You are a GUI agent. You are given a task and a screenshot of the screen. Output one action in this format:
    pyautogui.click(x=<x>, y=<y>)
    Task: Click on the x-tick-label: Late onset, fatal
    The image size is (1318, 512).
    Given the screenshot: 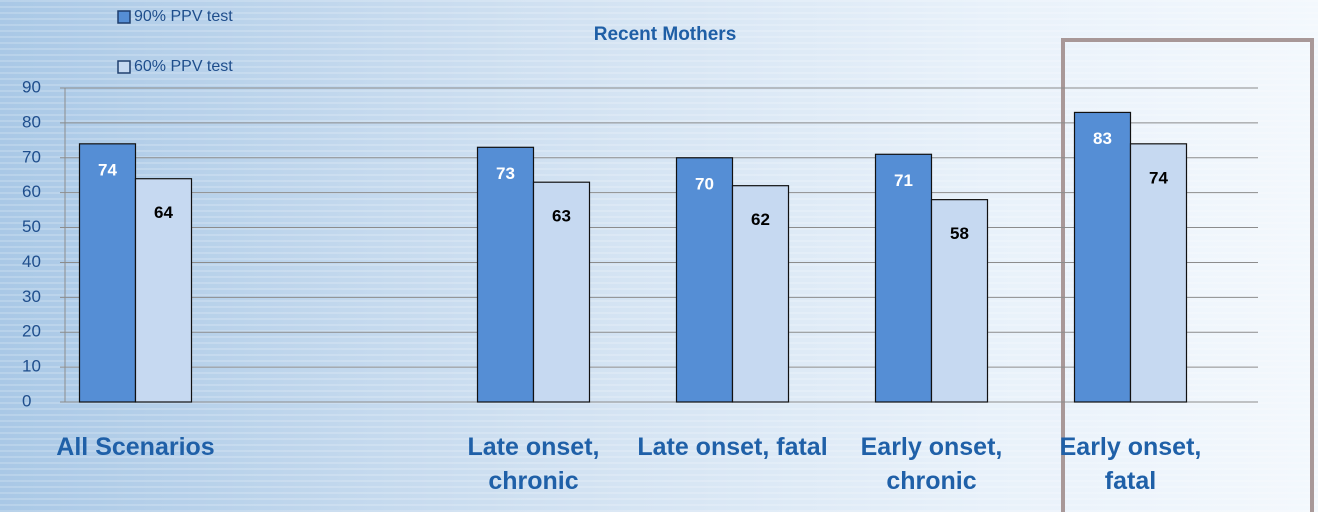 What is the action you would take?
    pyautogui.click(x=732, y=447)
    